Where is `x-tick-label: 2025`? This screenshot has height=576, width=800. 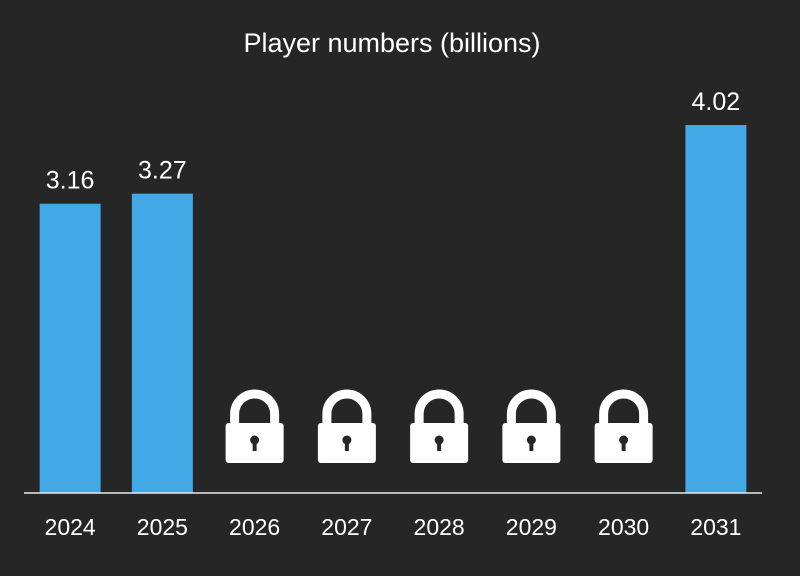 x-tick-label: 2025 is located at coordinates (162, 527).